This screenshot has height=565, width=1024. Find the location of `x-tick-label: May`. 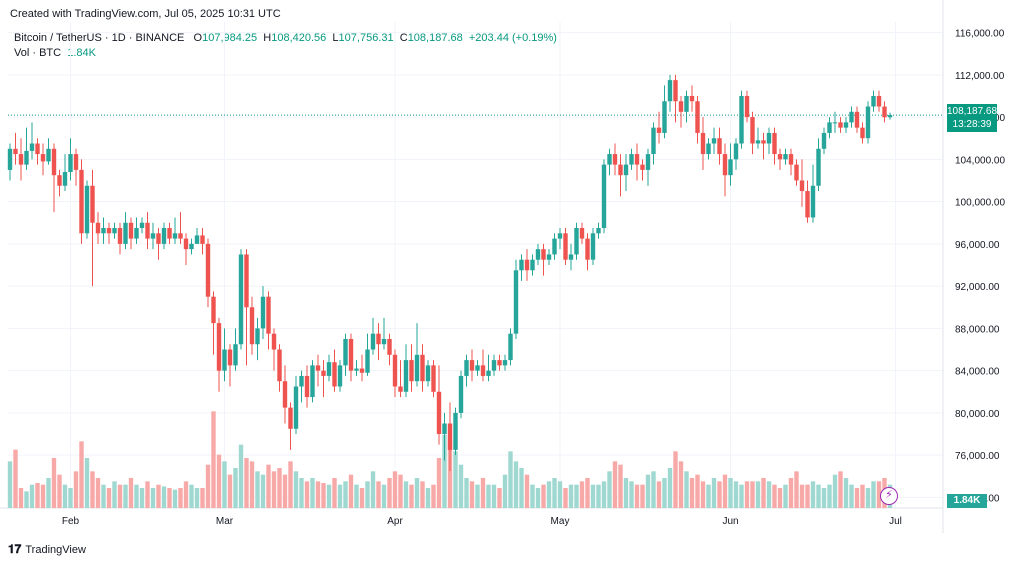

x-tick-label: May is located at coordinates (560, 521).